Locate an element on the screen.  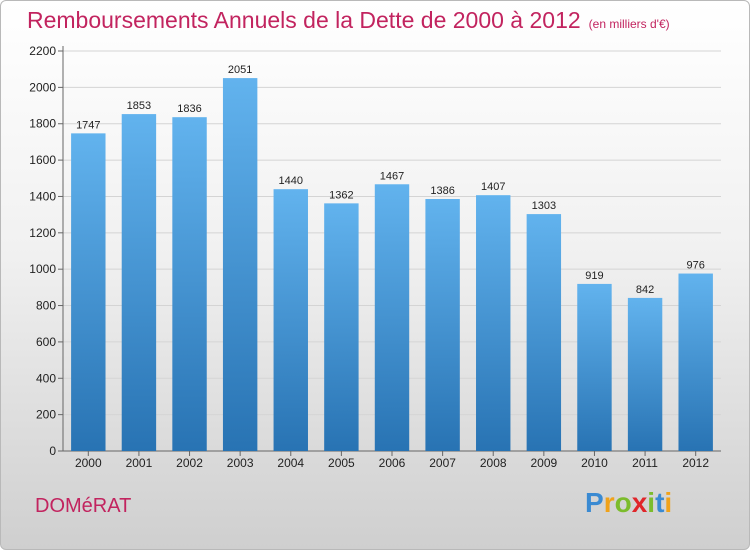
x-tick-label: 2001 is located at coordinates (139, 463).